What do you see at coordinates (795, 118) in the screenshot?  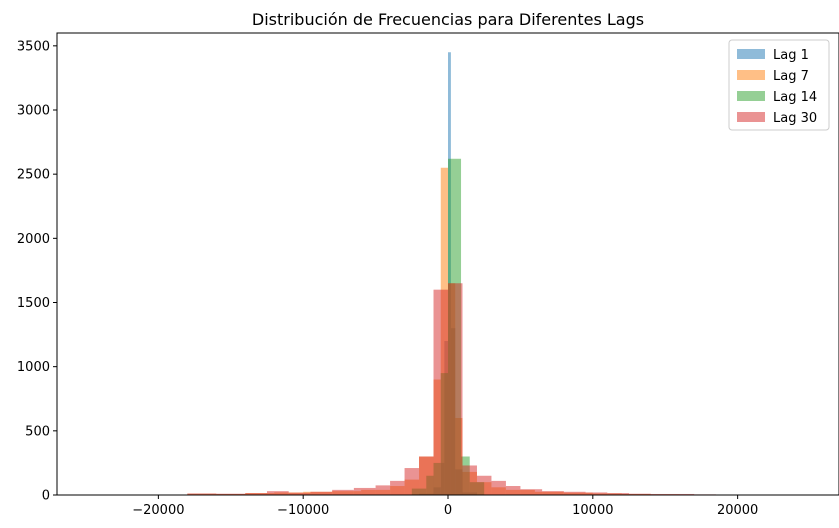 I see `legend-label: Lag 30` at bounding box center [795, 118].